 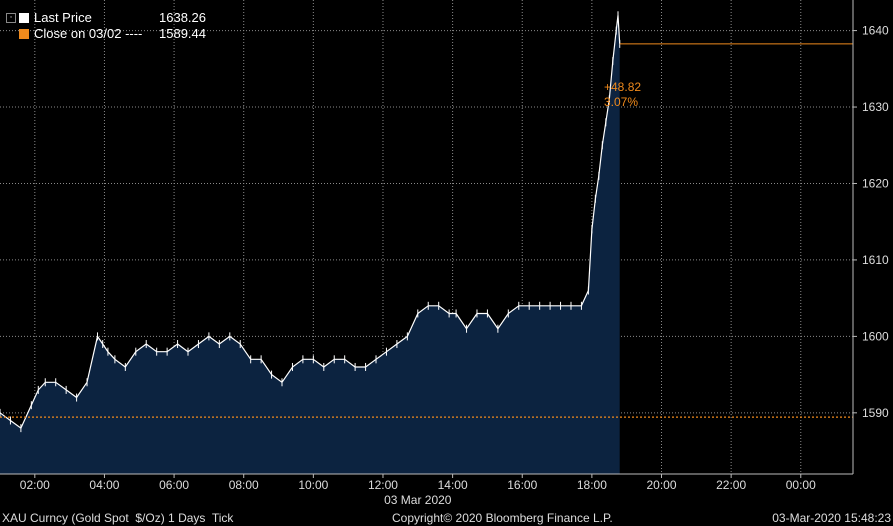 What do you see at coordinates (875, 413) in the screenshot?
I see `y-tick-label: 1590` at bounding box center [875, 413].